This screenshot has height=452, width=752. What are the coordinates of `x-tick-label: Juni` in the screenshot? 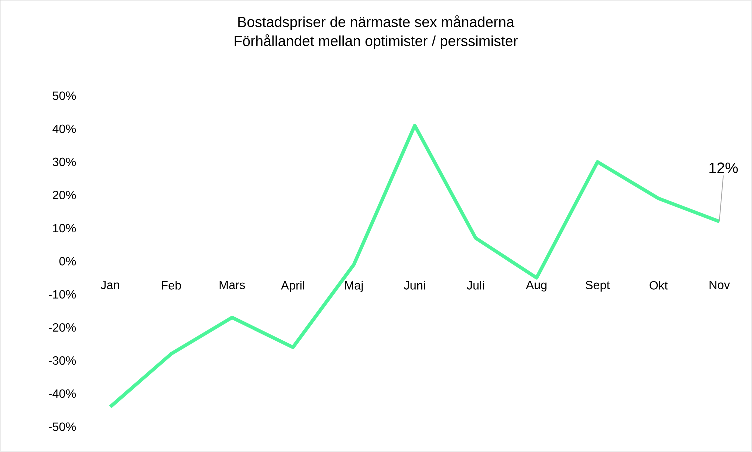 It's located at (415, 285).